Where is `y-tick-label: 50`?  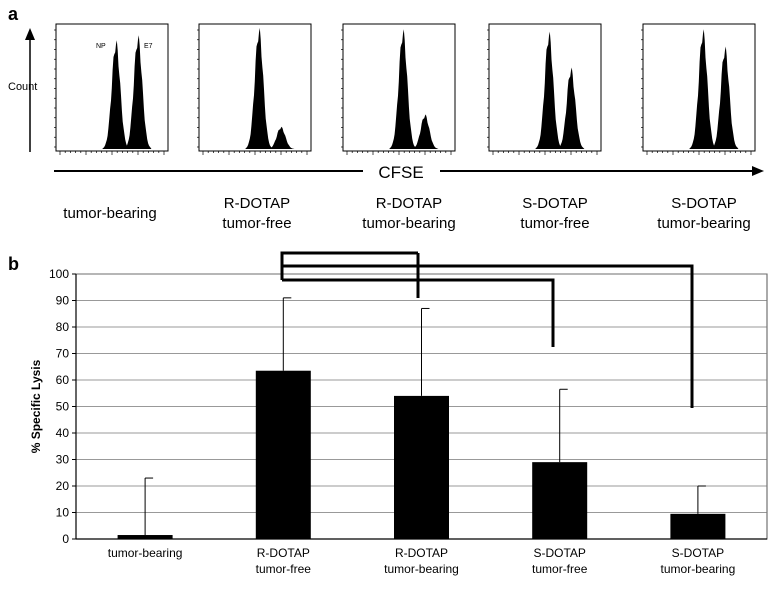
y-tick-label: 50 is located at coordinates (63, 407).